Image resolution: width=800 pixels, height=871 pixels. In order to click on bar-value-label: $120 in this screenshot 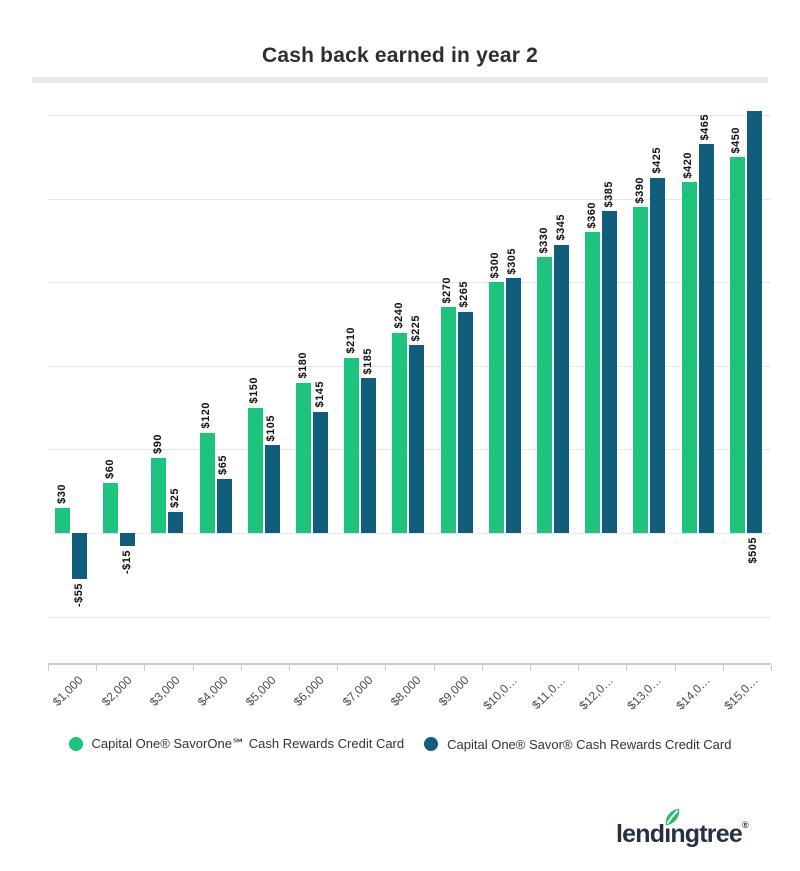, I will do `click(206, 415)`.